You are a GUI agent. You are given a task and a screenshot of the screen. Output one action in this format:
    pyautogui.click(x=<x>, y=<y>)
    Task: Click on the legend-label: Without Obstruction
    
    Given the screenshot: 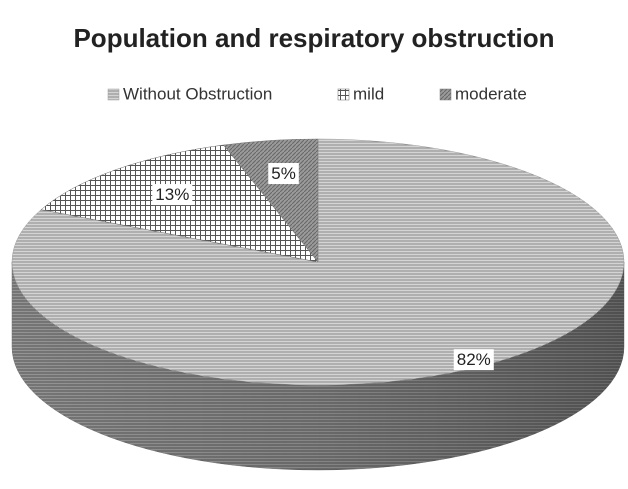 What is the action you would take?
    pyautogui.click(x=197, y=93)
    